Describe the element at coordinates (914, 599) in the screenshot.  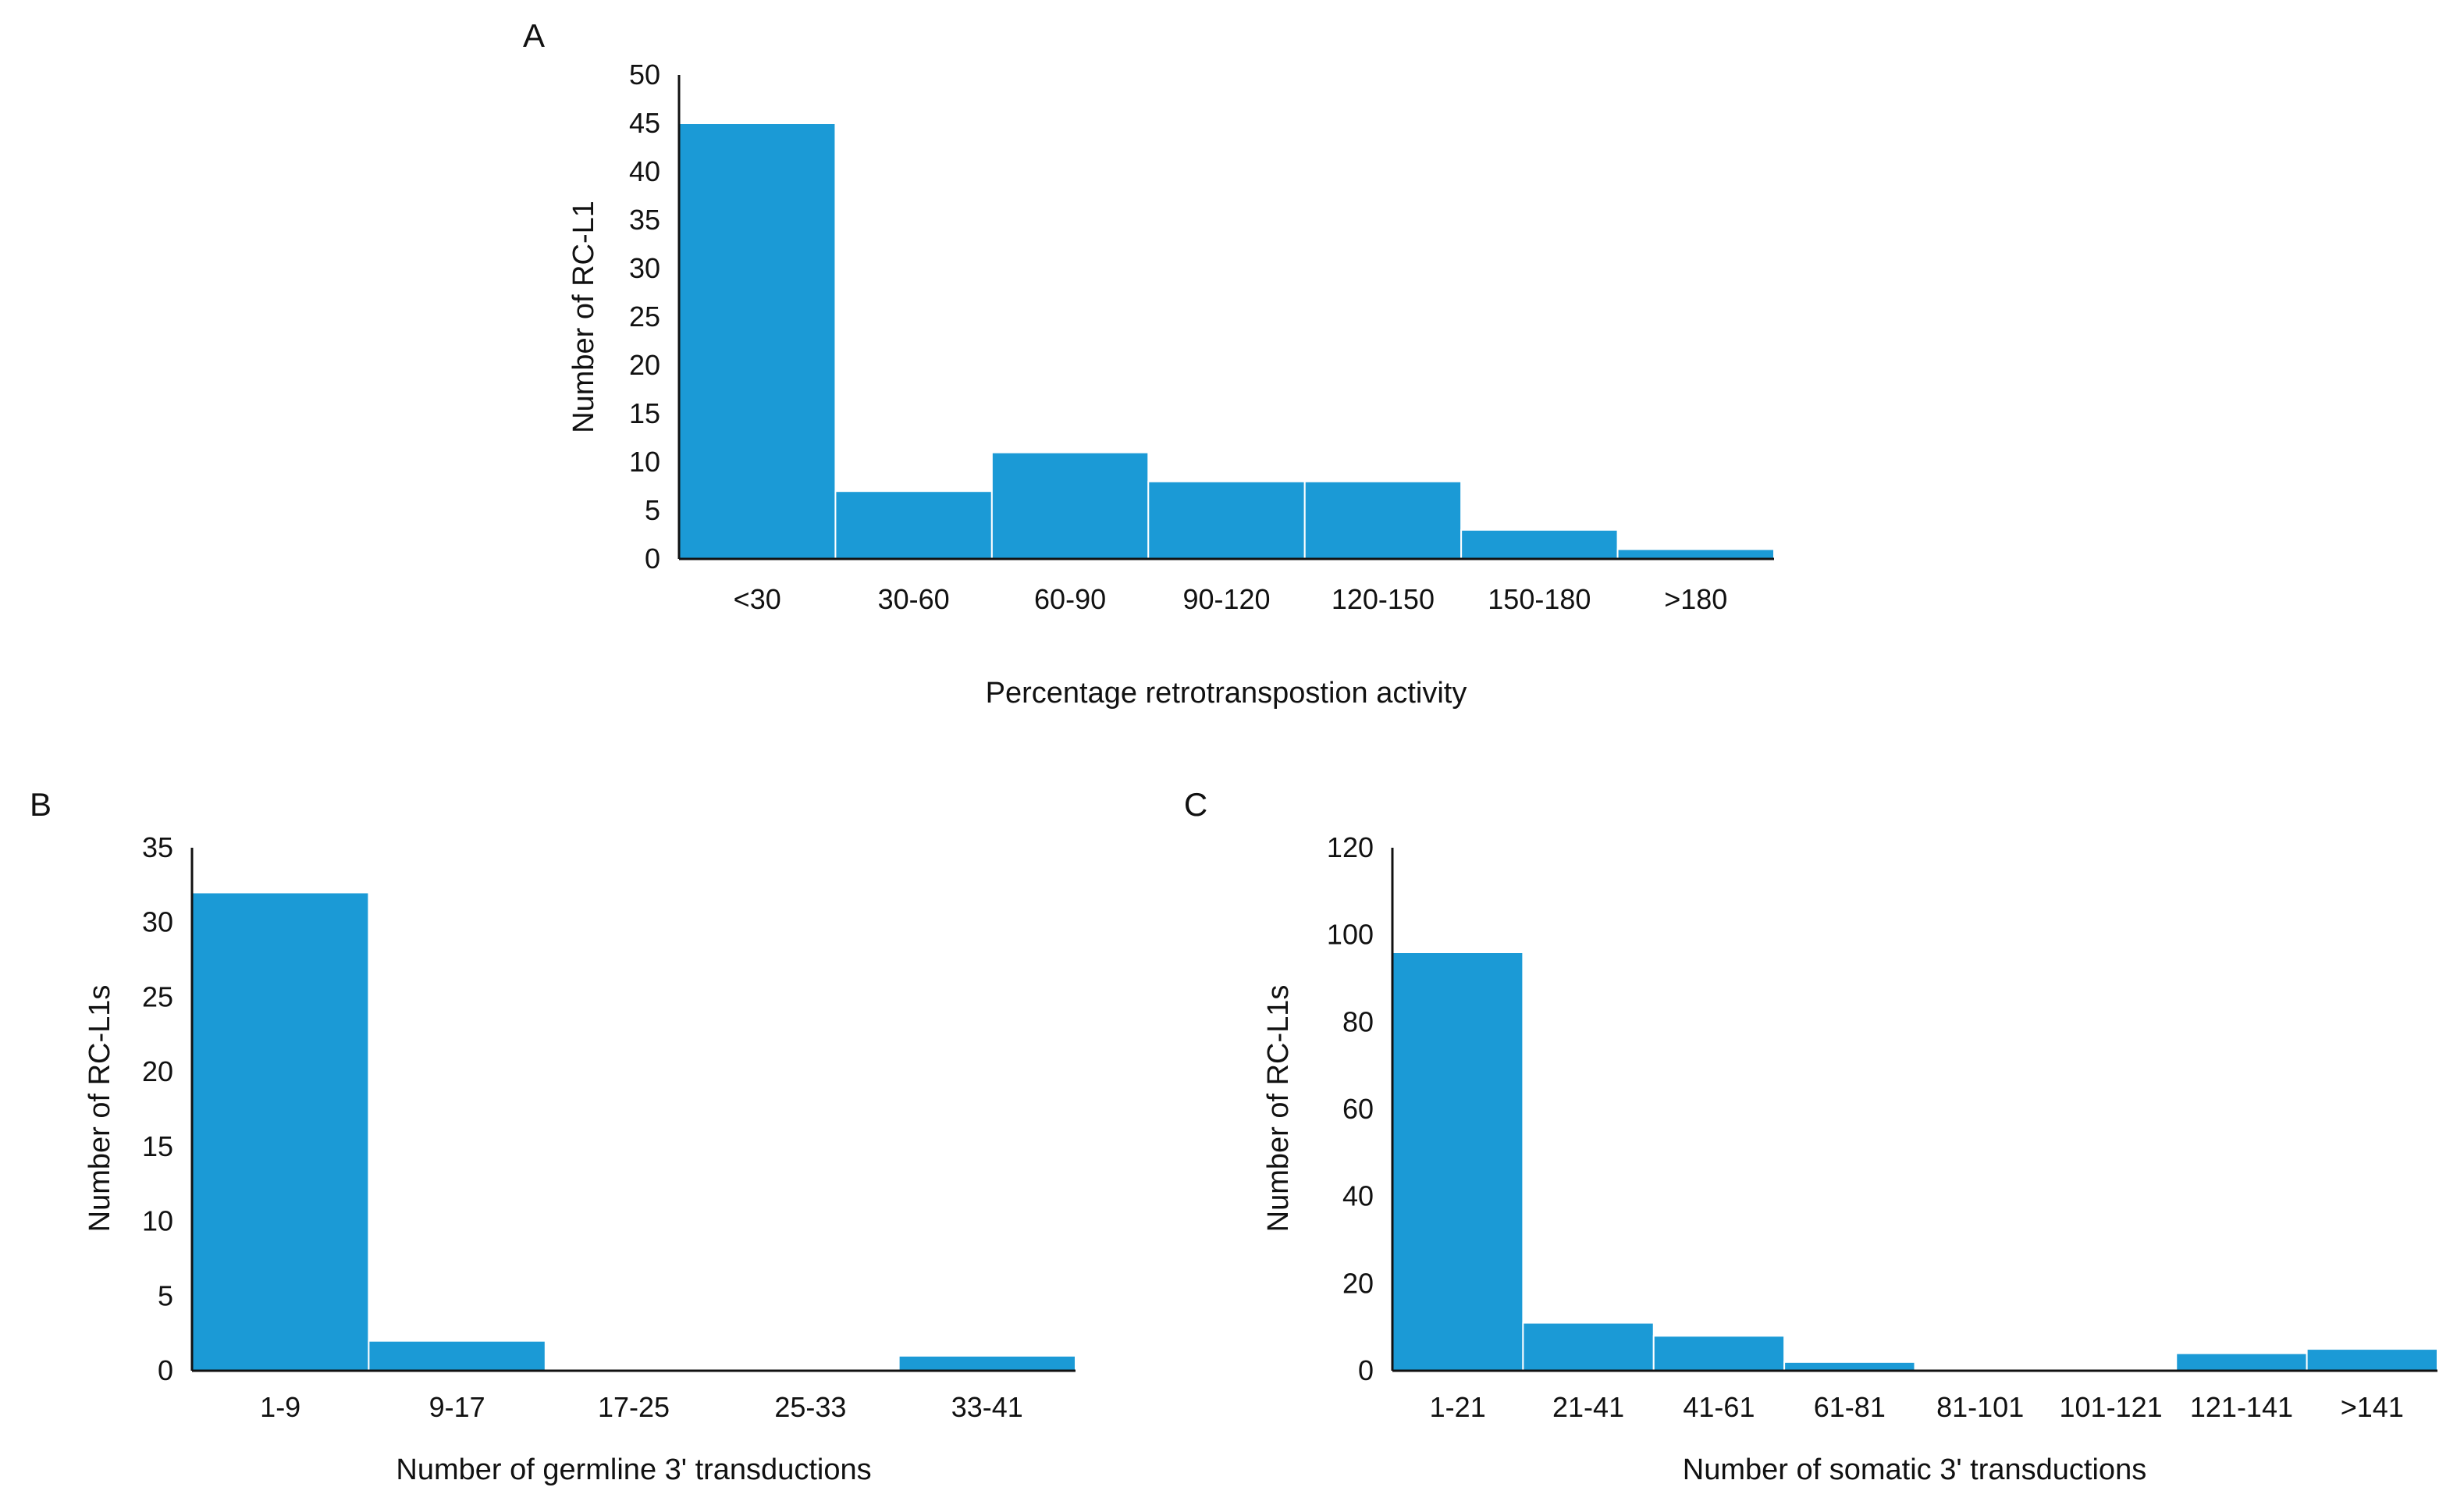
I see `x-tick-label-a-2: 30-60` at that location.